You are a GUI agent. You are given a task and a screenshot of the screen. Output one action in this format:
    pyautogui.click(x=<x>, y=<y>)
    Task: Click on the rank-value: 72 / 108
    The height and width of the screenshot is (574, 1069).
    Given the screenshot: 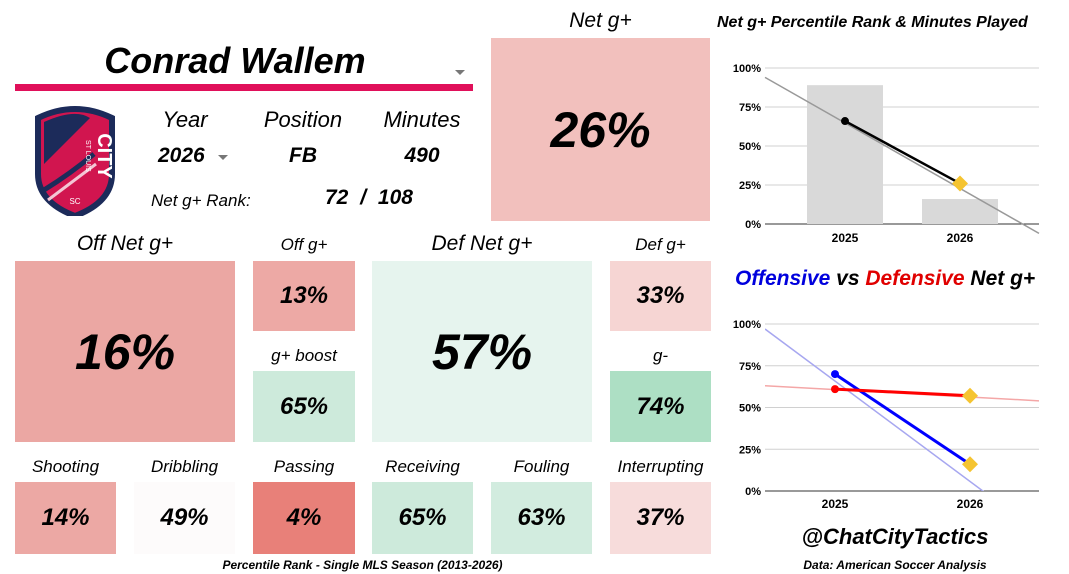 What is the action you would take?
    pyautogui.click(x=369, y=198)
    